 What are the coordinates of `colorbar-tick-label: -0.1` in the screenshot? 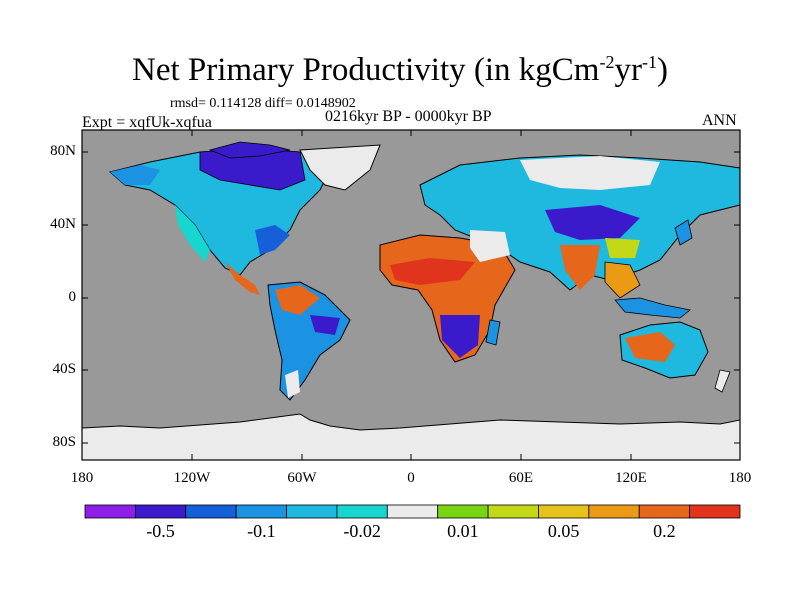 It's located at (261, 531).